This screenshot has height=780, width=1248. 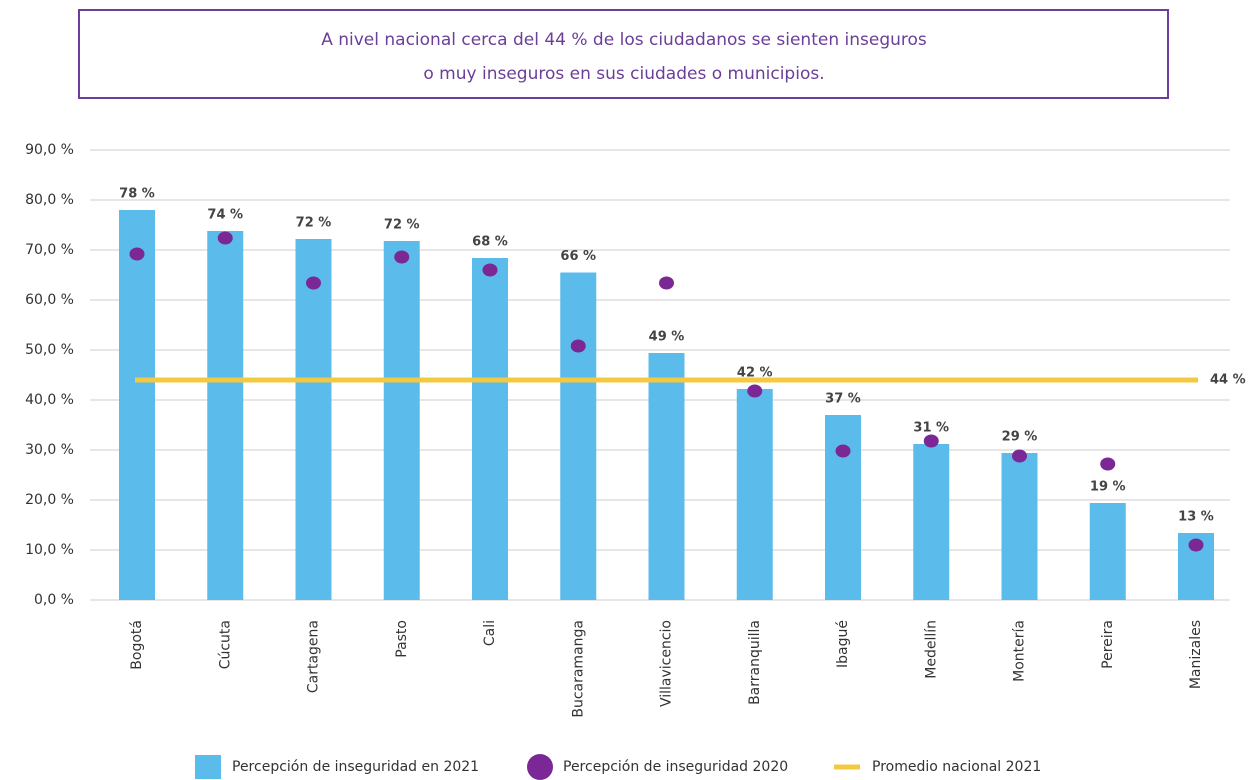 I want to click on x-tick-label: Manizales, so click(x=1196, y=654).